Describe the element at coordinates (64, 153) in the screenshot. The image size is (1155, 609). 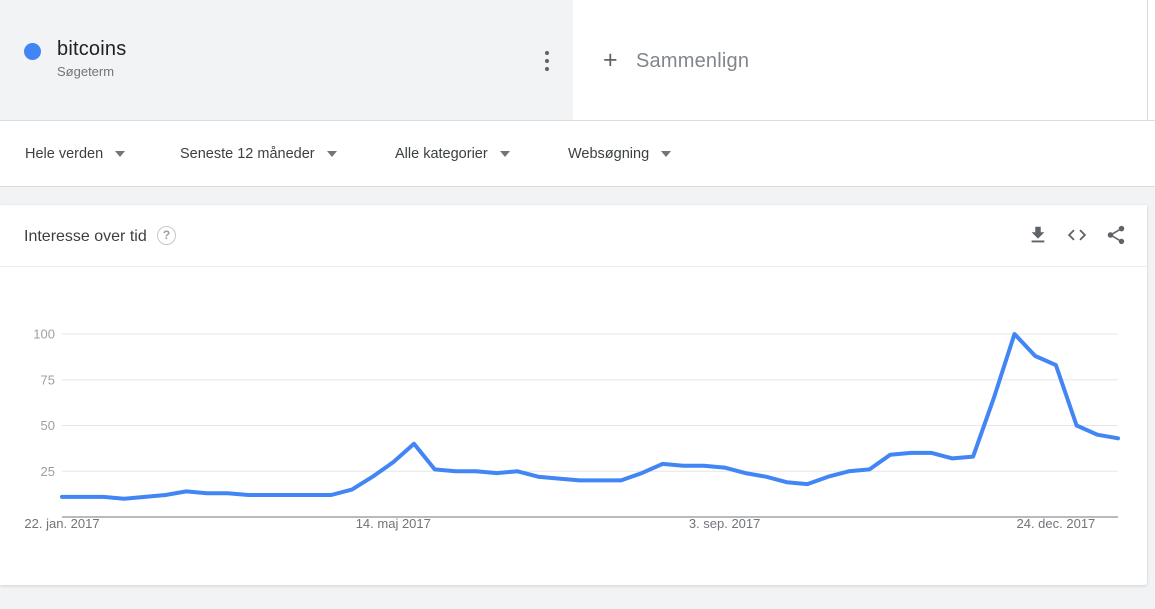
I see `filter-geo-label: Hele verden` at that location.